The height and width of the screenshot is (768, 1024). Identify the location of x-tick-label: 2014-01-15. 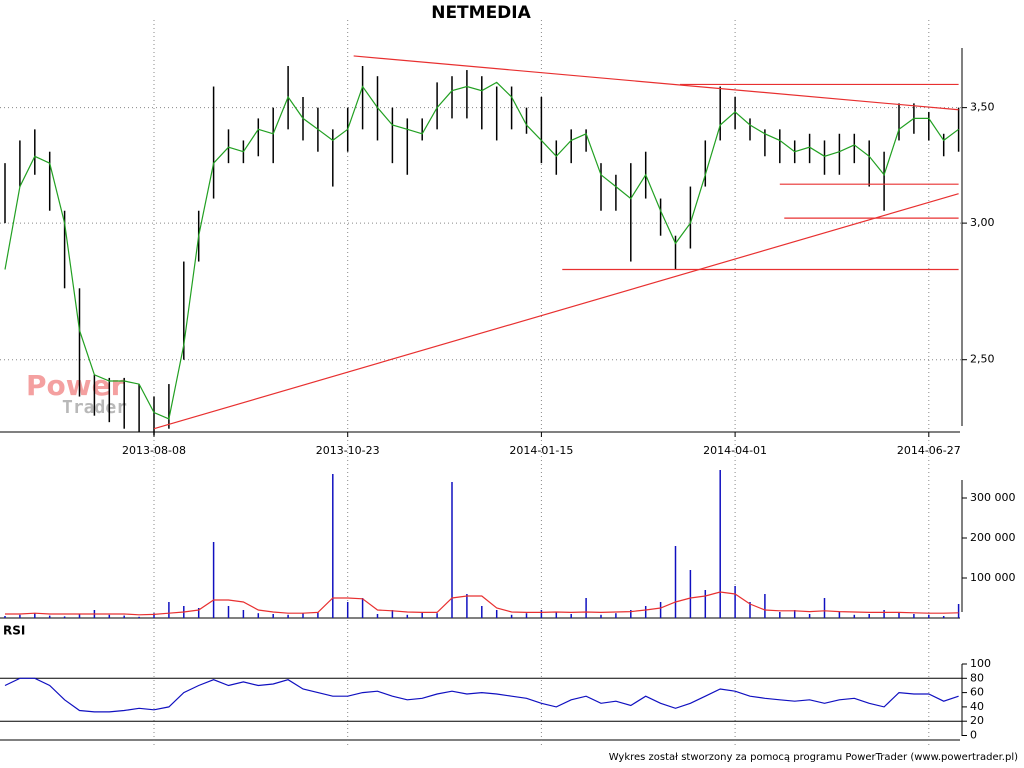
(541, 450).